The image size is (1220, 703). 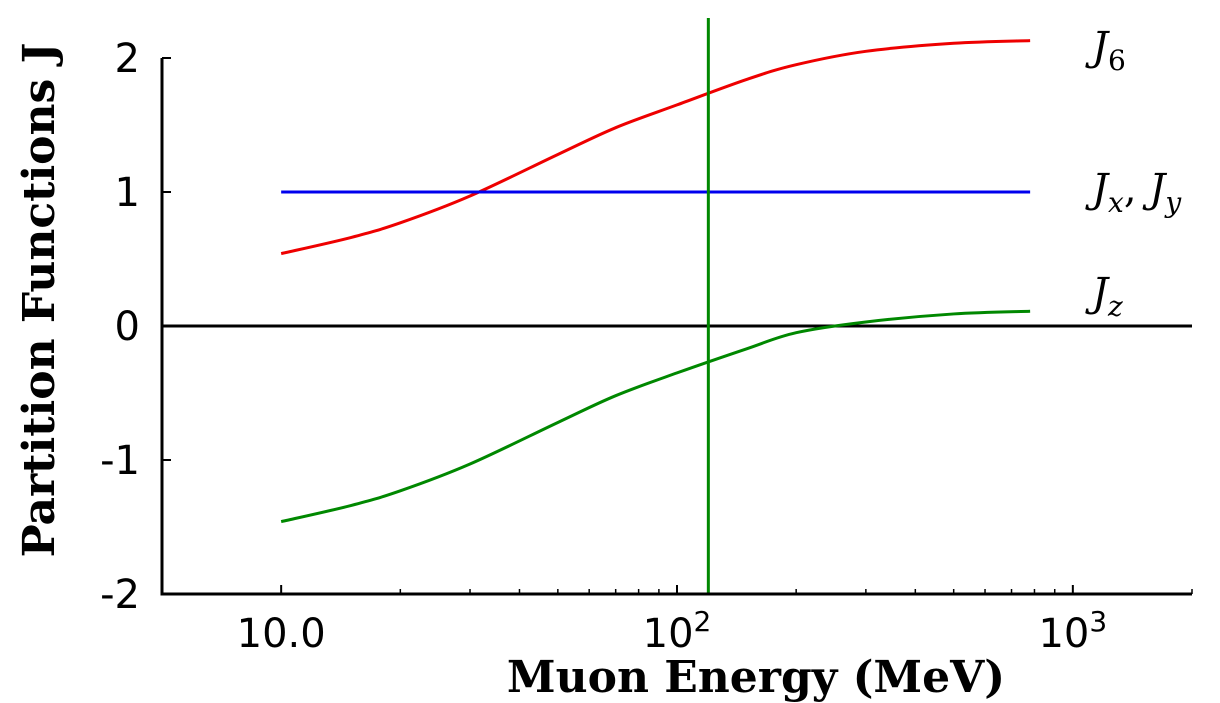 What do you see at coordinates (281, 634) in the screenshot?
I see `x-tick-label: 10.0` at bounding box center [281, 634].